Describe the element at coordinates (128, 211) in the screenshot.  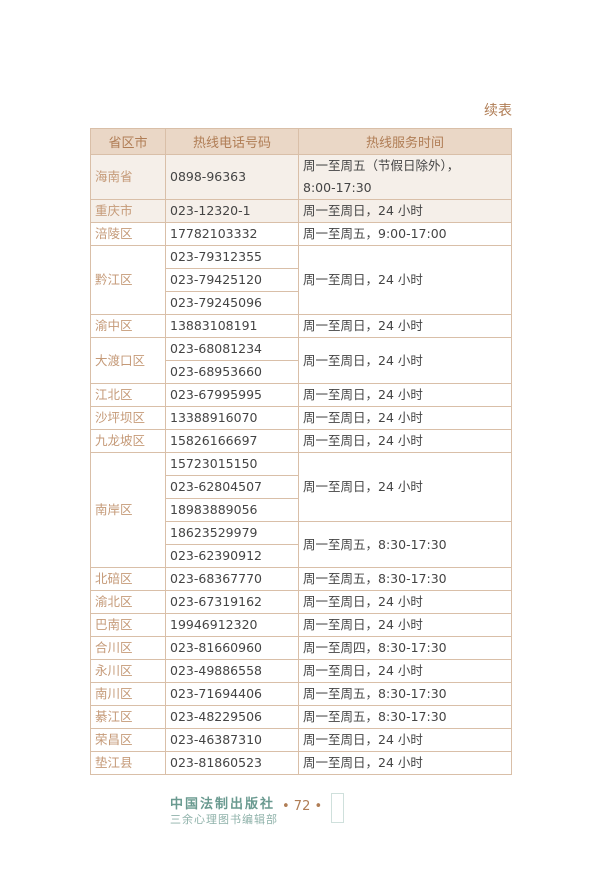
I see `region-cell: 重庆市` at that location.